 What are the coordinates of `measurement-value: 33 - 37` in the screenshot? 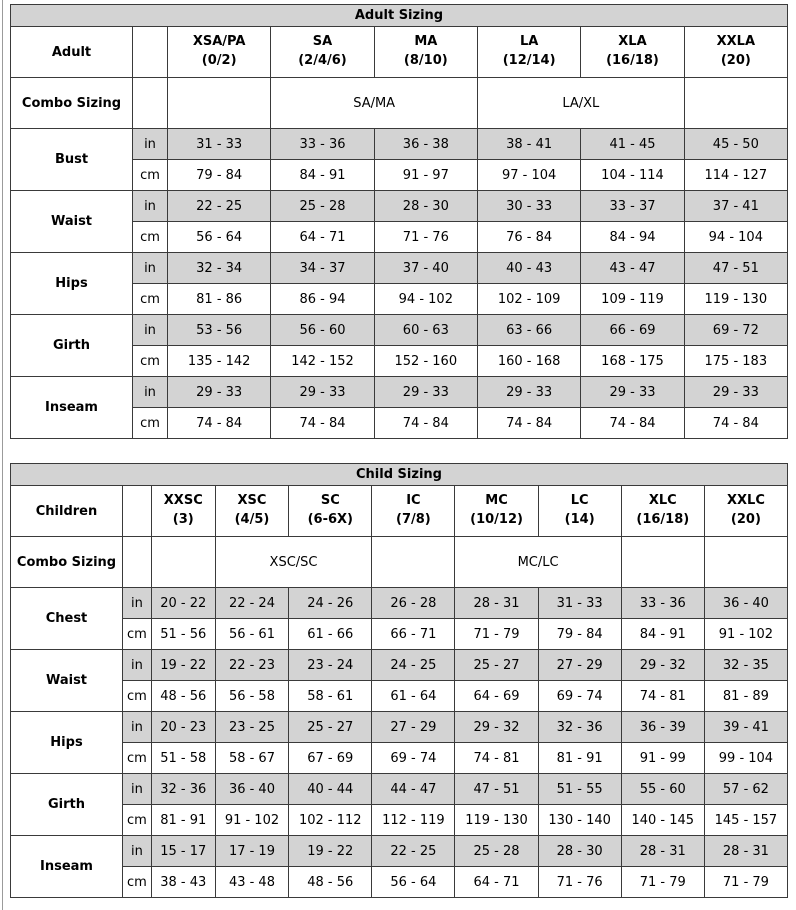 It's located at (632, 206).